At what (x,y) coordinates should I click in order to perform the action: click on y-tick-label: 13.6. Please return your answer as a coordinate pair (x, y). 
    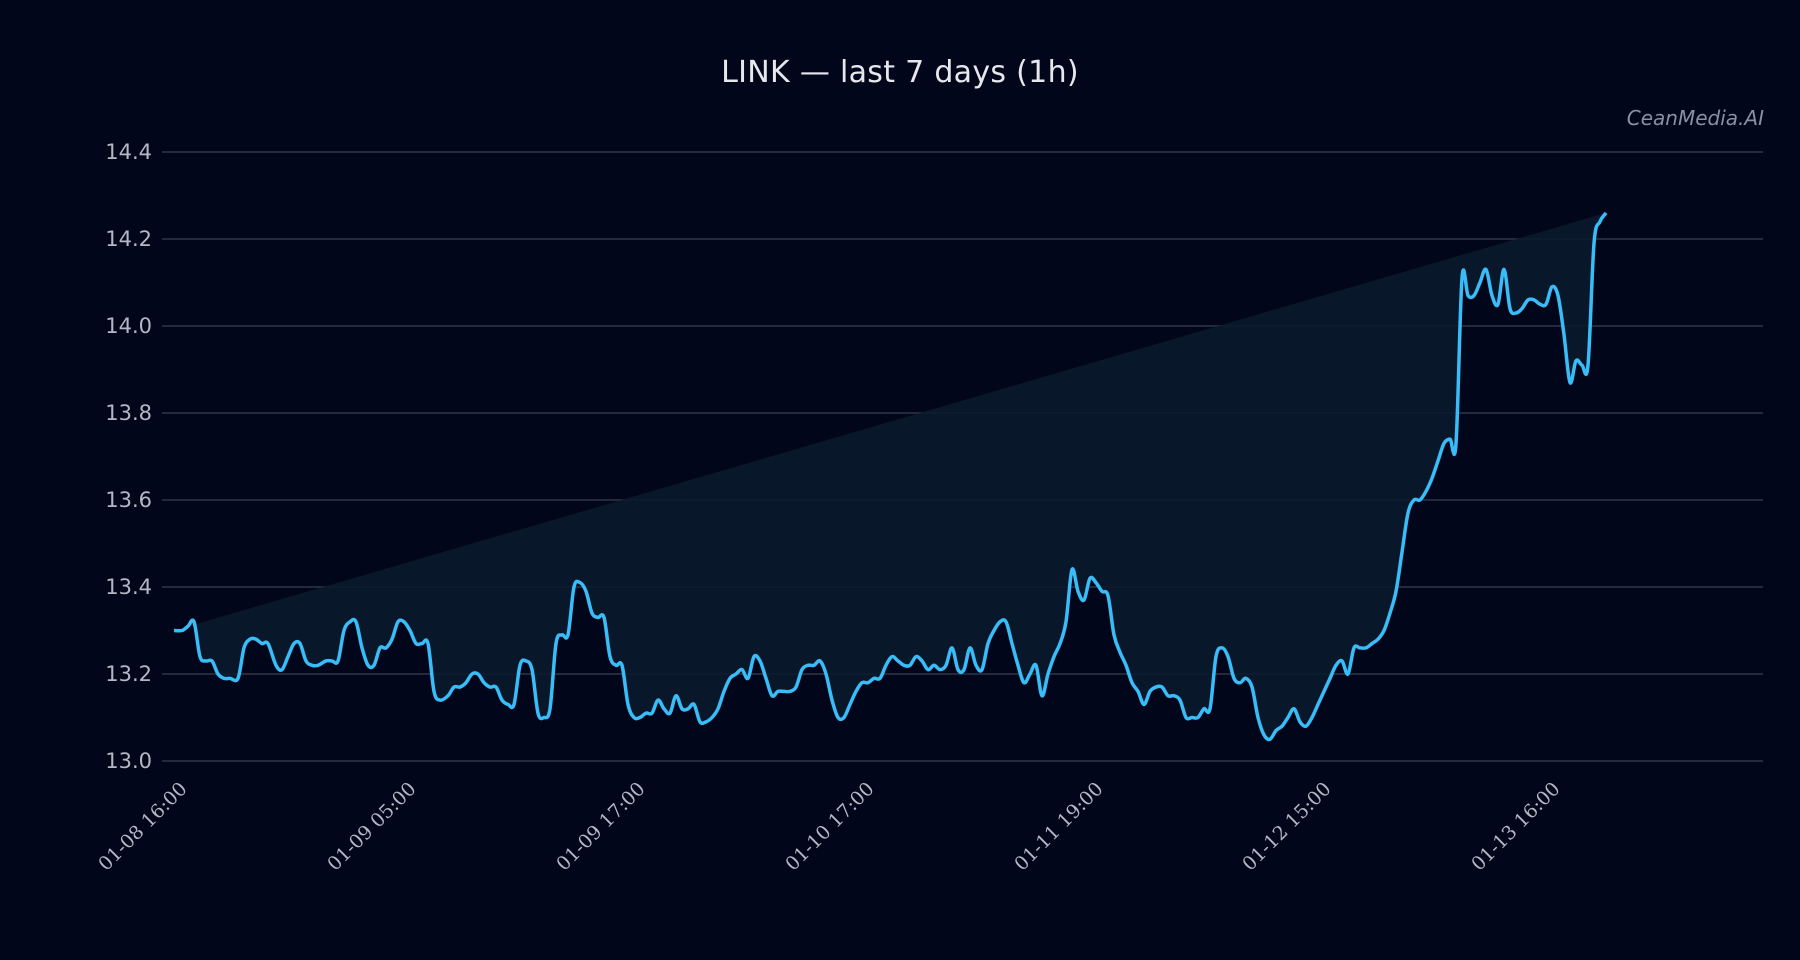
    Looking at the image, I should click on (128, 500).